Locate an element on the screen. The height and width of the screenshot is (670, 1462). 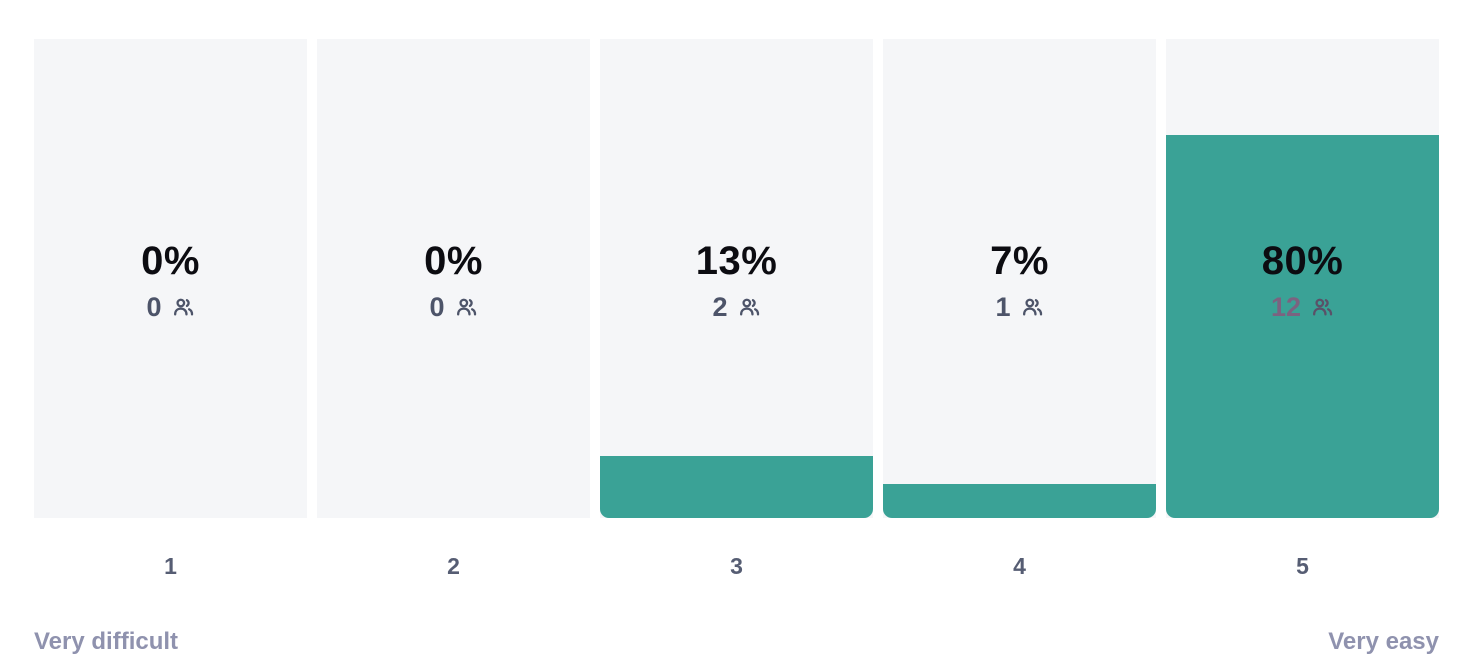
rating-bar-3: 13% 2 is located at coordinates (736, 278).